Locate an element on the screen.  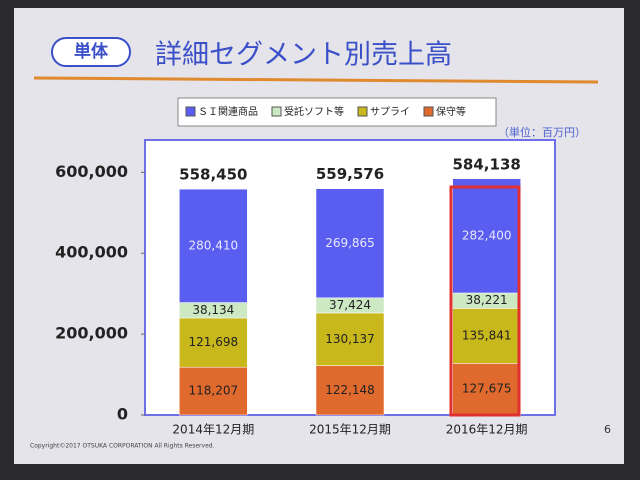
chart-title: 詳細セグメント別売上高 is located at coordinates (303, 55).